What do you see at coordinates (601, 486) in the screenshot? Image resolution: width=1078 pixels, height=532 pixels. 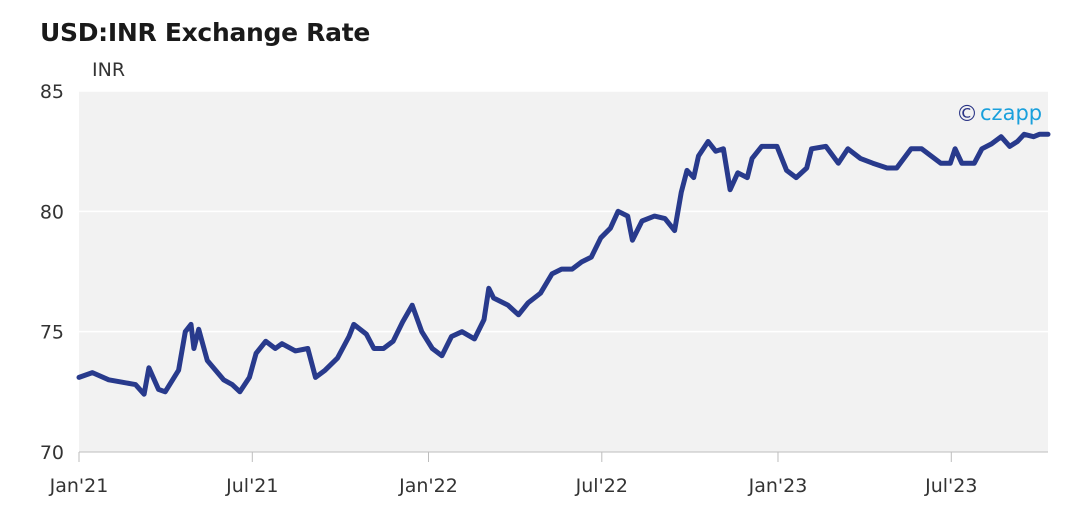 I see `x-tick-label: Jul'22` at bounding box center [601, 486].